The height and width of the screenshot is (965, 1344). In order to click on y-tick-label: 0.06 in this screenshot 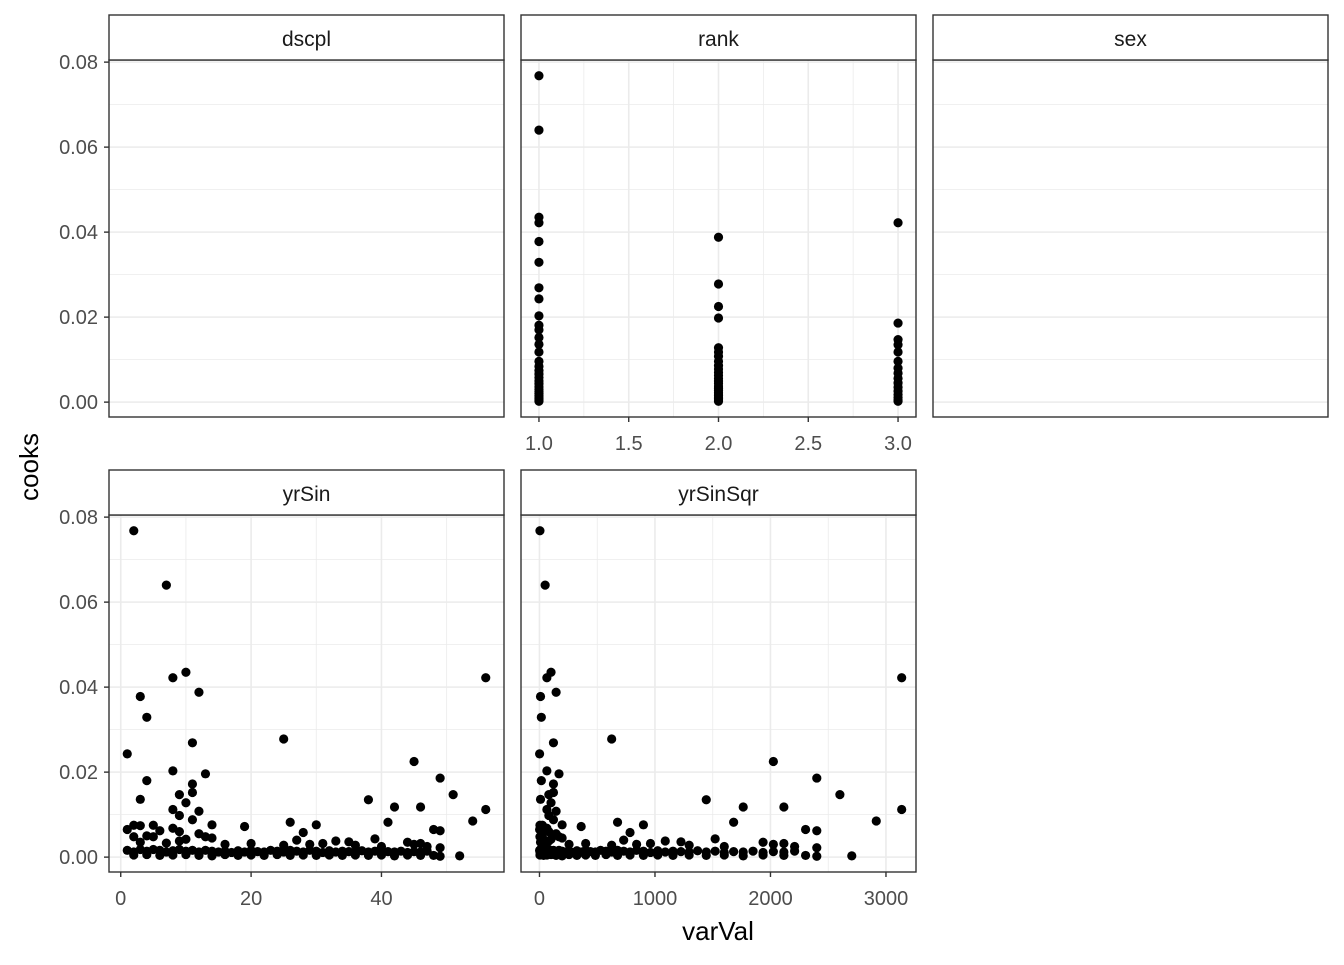, I will do `click(78, 148)`.